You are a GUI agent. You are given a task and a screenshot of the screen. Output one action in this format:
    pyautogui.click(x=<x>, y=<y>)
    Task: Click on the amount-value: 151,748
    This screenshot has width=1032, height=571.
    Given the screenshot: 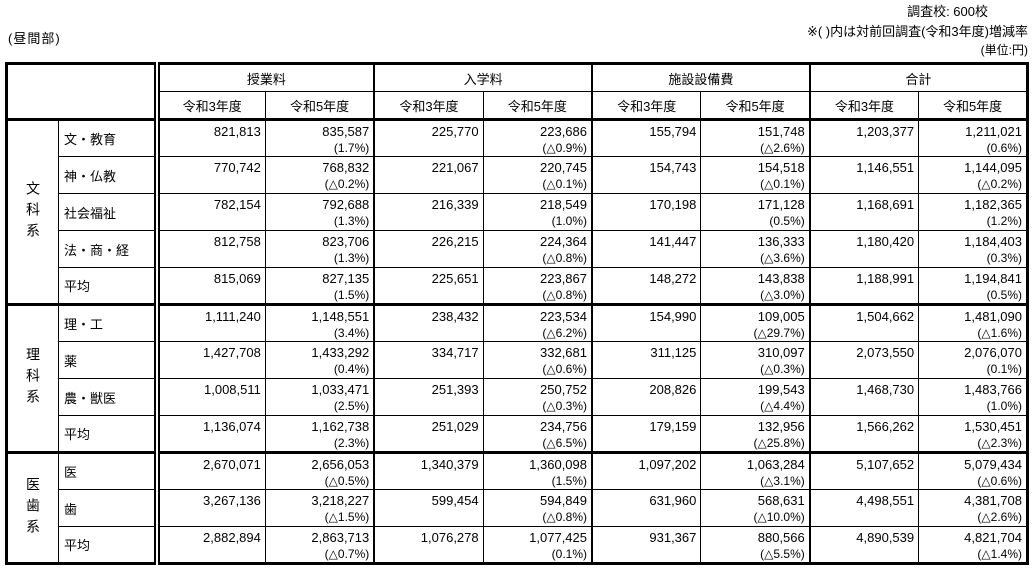 What is the action you would take?
    pyautogui.click(x=781, y=131)
    